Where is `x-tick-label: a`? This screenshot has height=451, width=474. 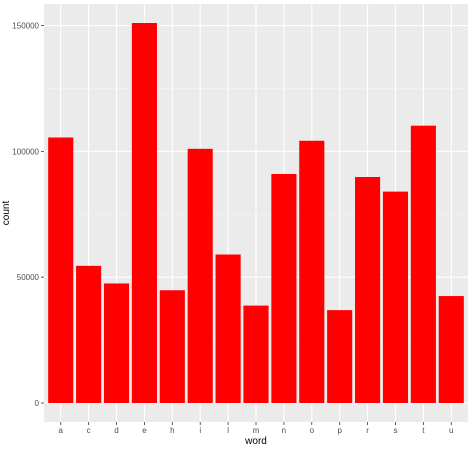
x-tick-label: a is located at coordinates (61, 430).